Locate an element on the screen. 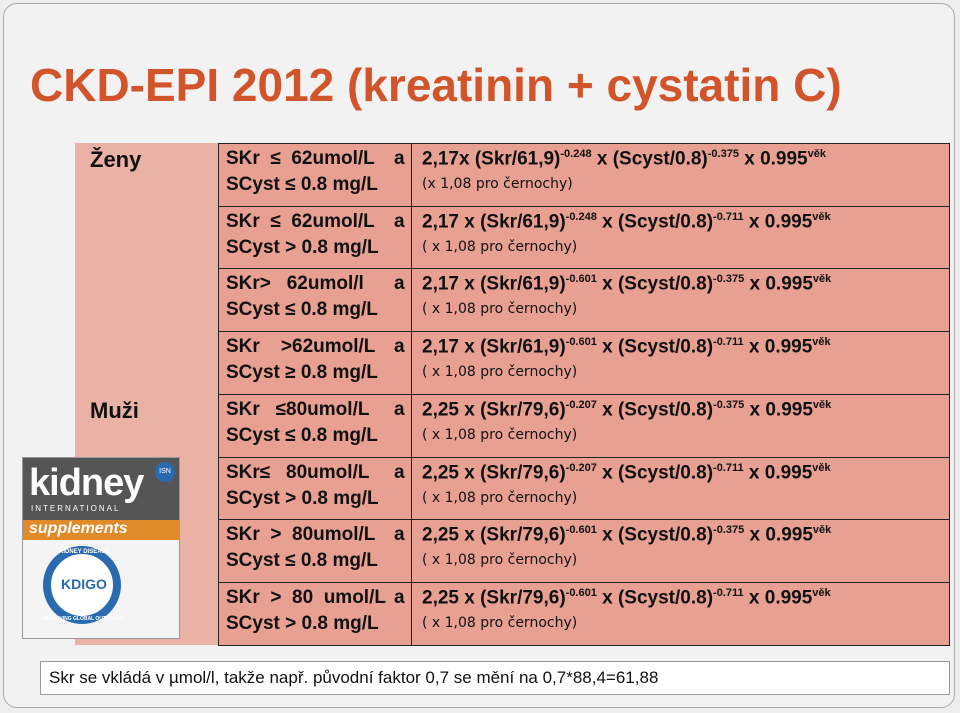 Image resolution: width=960 pixels, height=713 pixels. cover-brand: kidney is located at coordinates (86, 483).